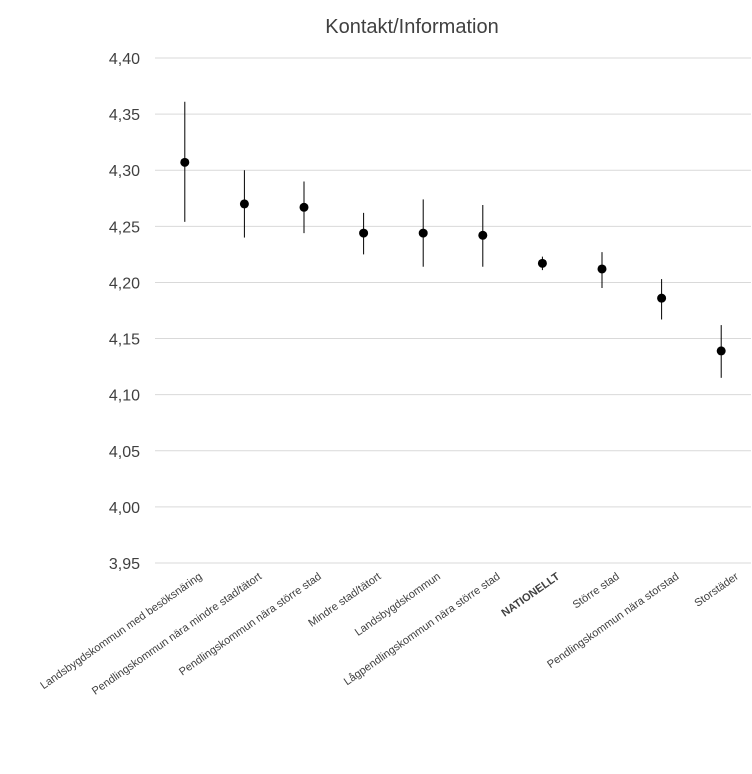 The height and width of the screenshot is (774, 752). I want to click on y-tick-label: 4,00, so click(124, 508).